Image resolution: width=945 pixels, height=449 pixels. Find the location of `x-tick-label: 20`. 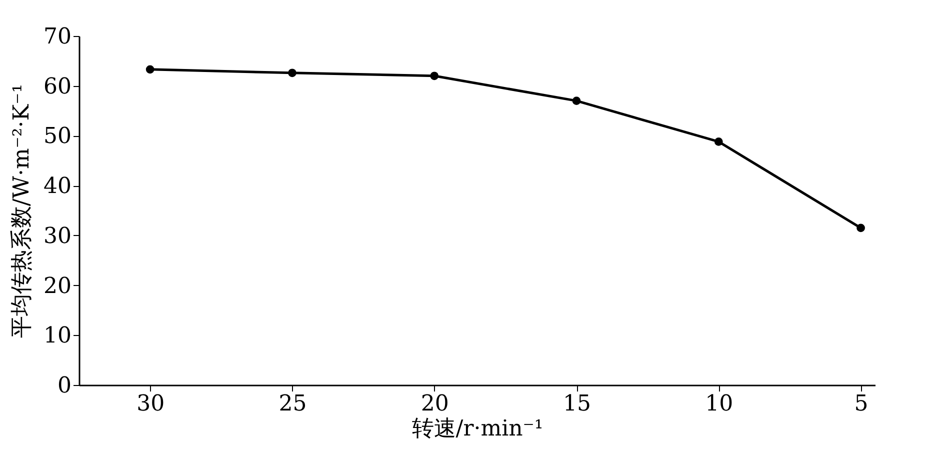

x-tick-label: 20 is located at coordinates (434, 404).